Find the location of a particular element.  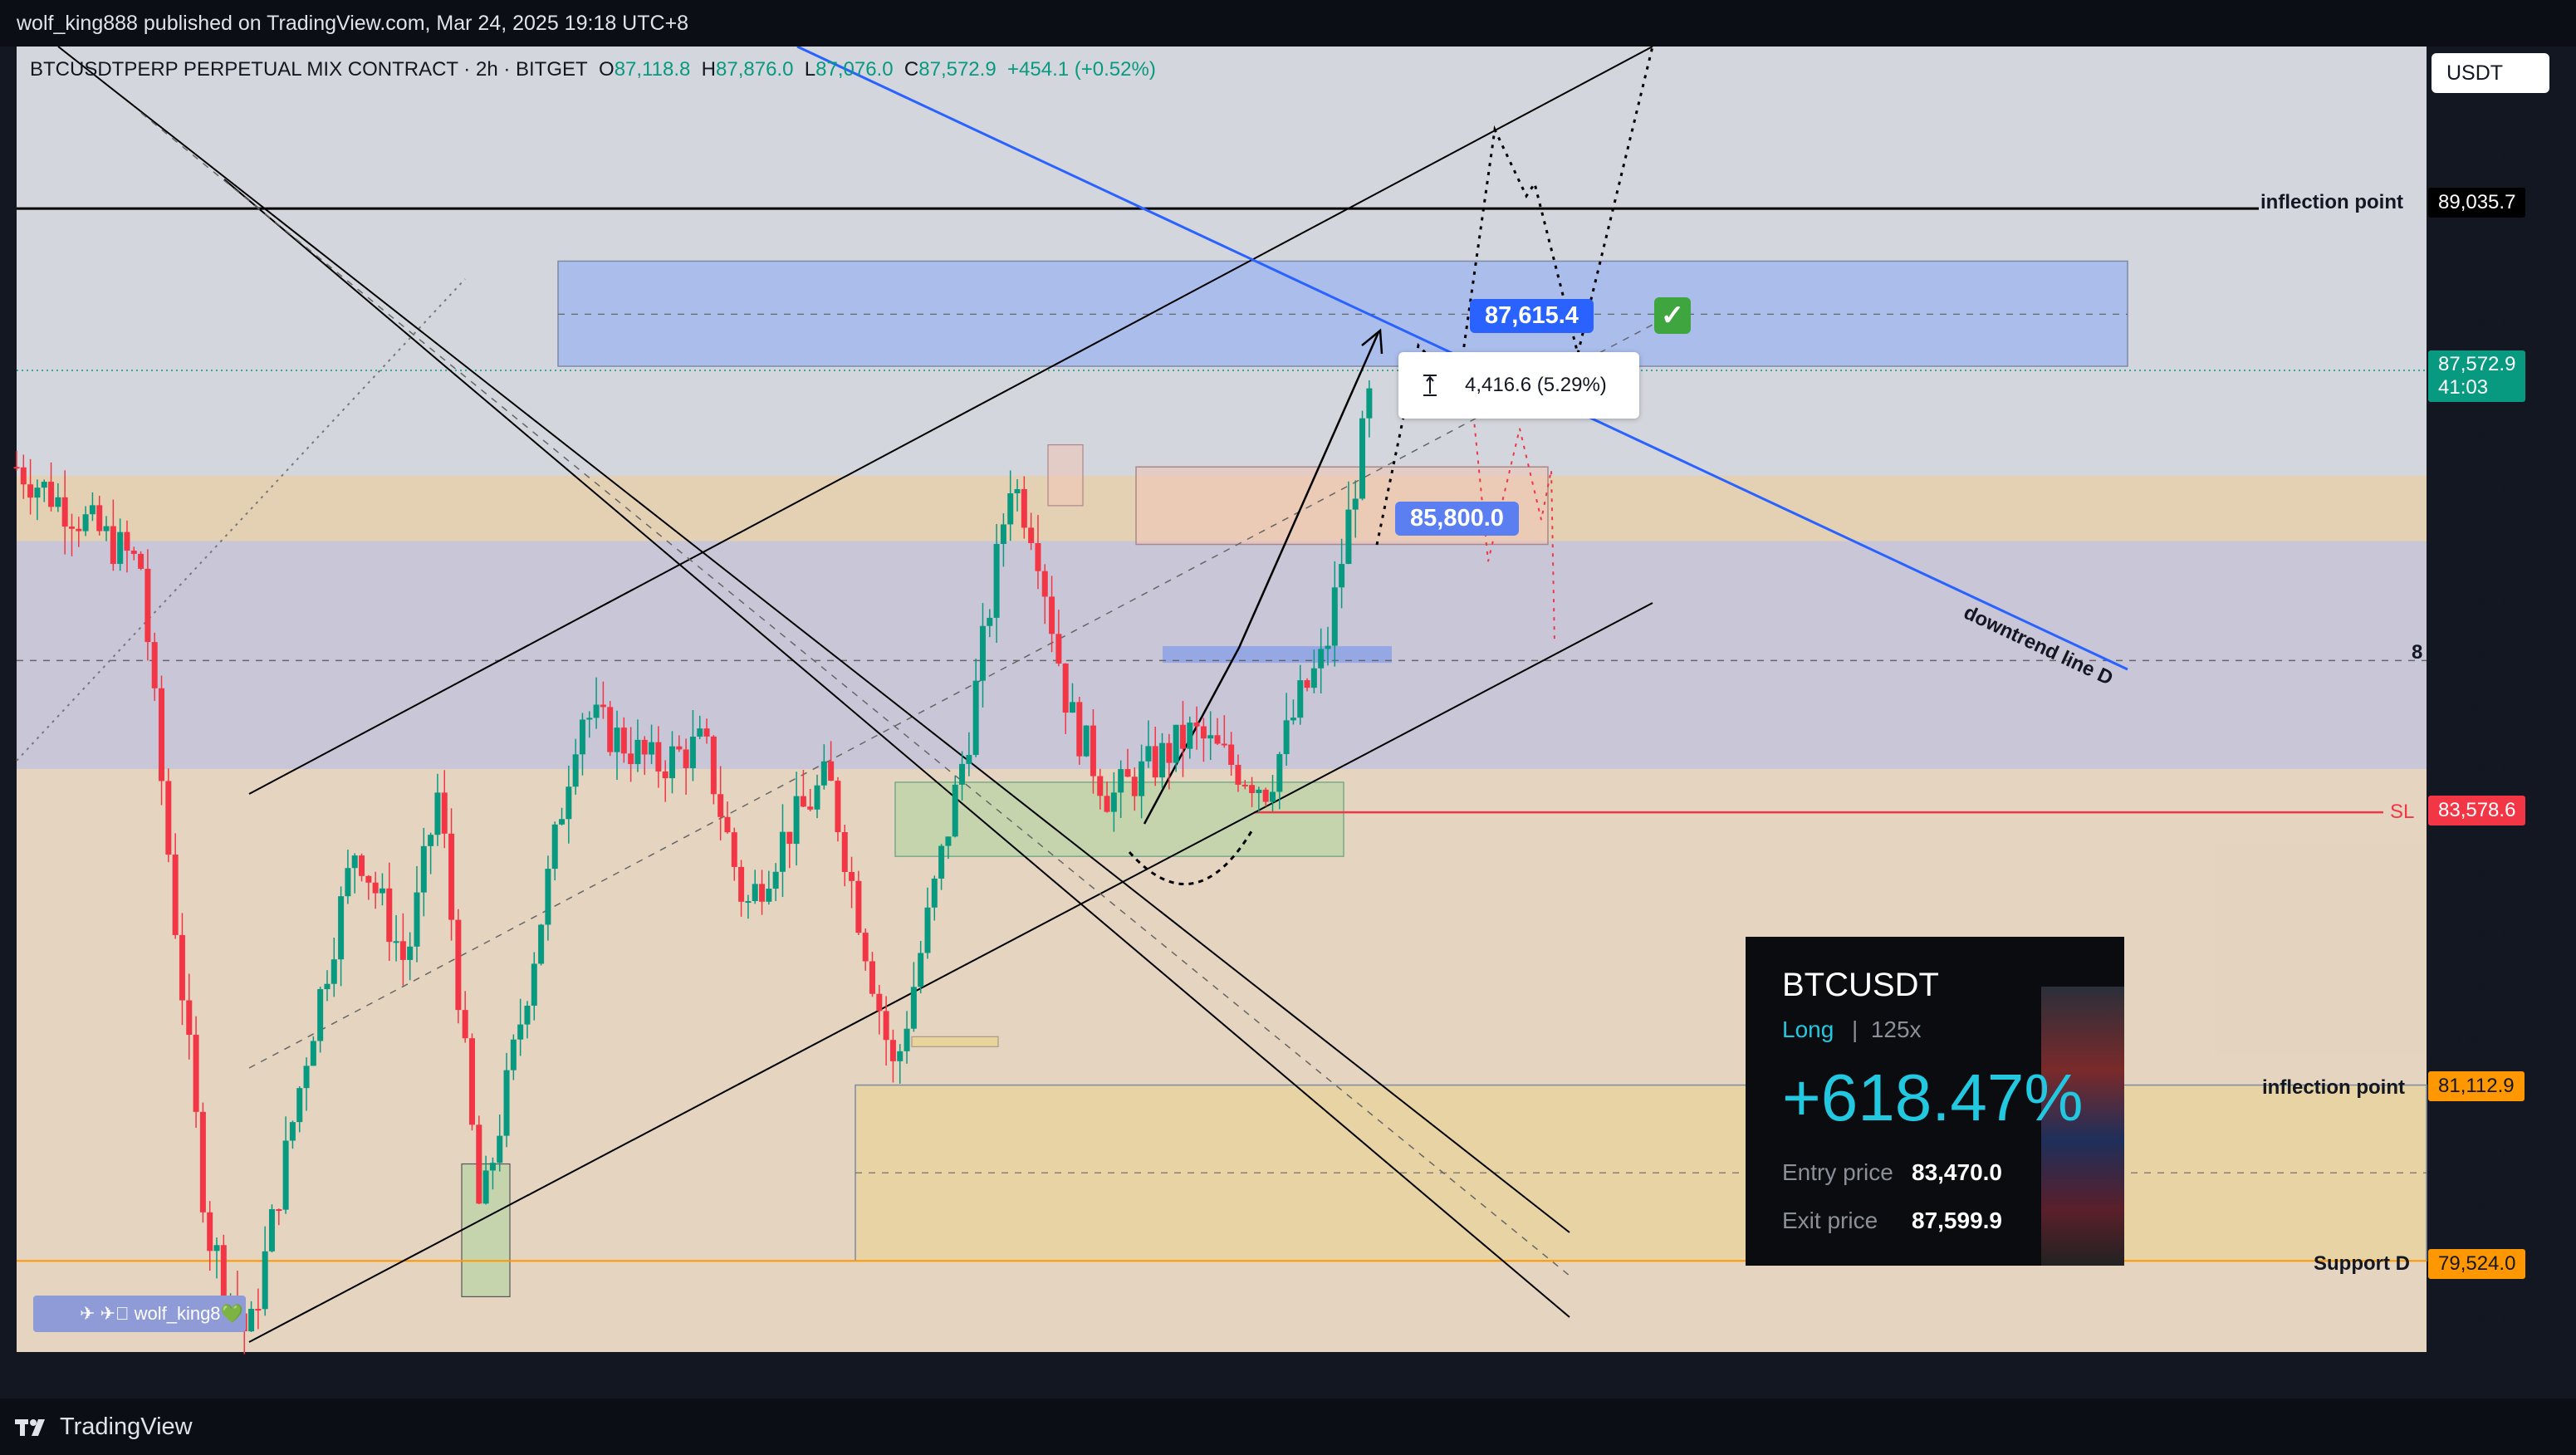

tradingview-logo: TradingView is located at coordinates (104, 1427).